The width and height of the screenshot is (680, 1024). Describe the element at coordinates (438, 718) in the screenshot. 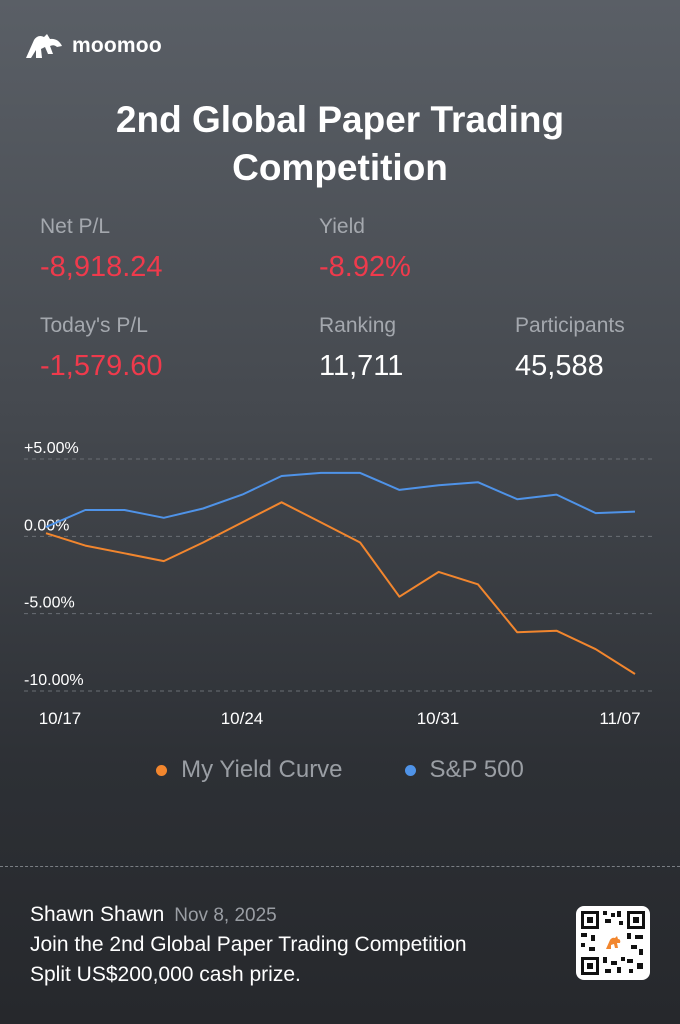

I see `x-tick-label: 10/31` at that location.